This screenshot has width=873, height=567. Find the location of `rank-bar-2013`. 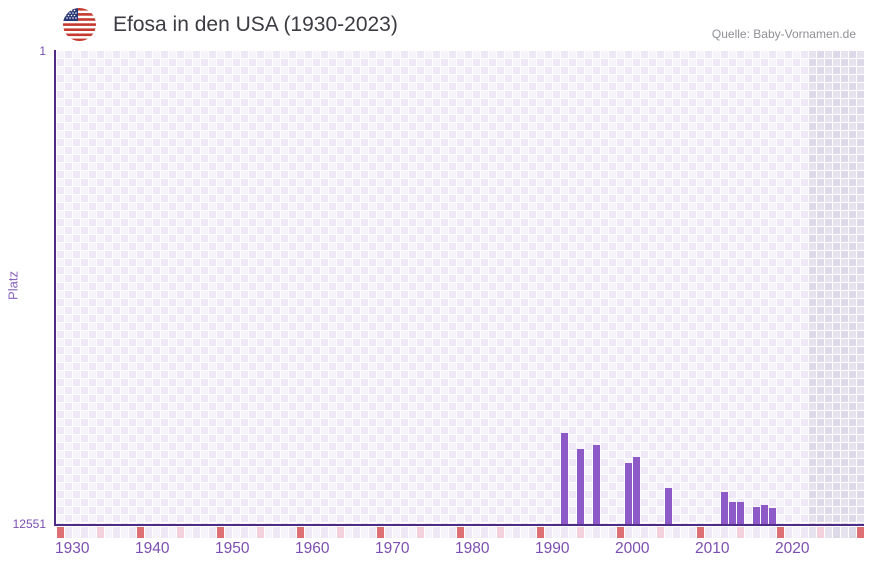

rank-bar-2013 is located at coordinates (724, 507).